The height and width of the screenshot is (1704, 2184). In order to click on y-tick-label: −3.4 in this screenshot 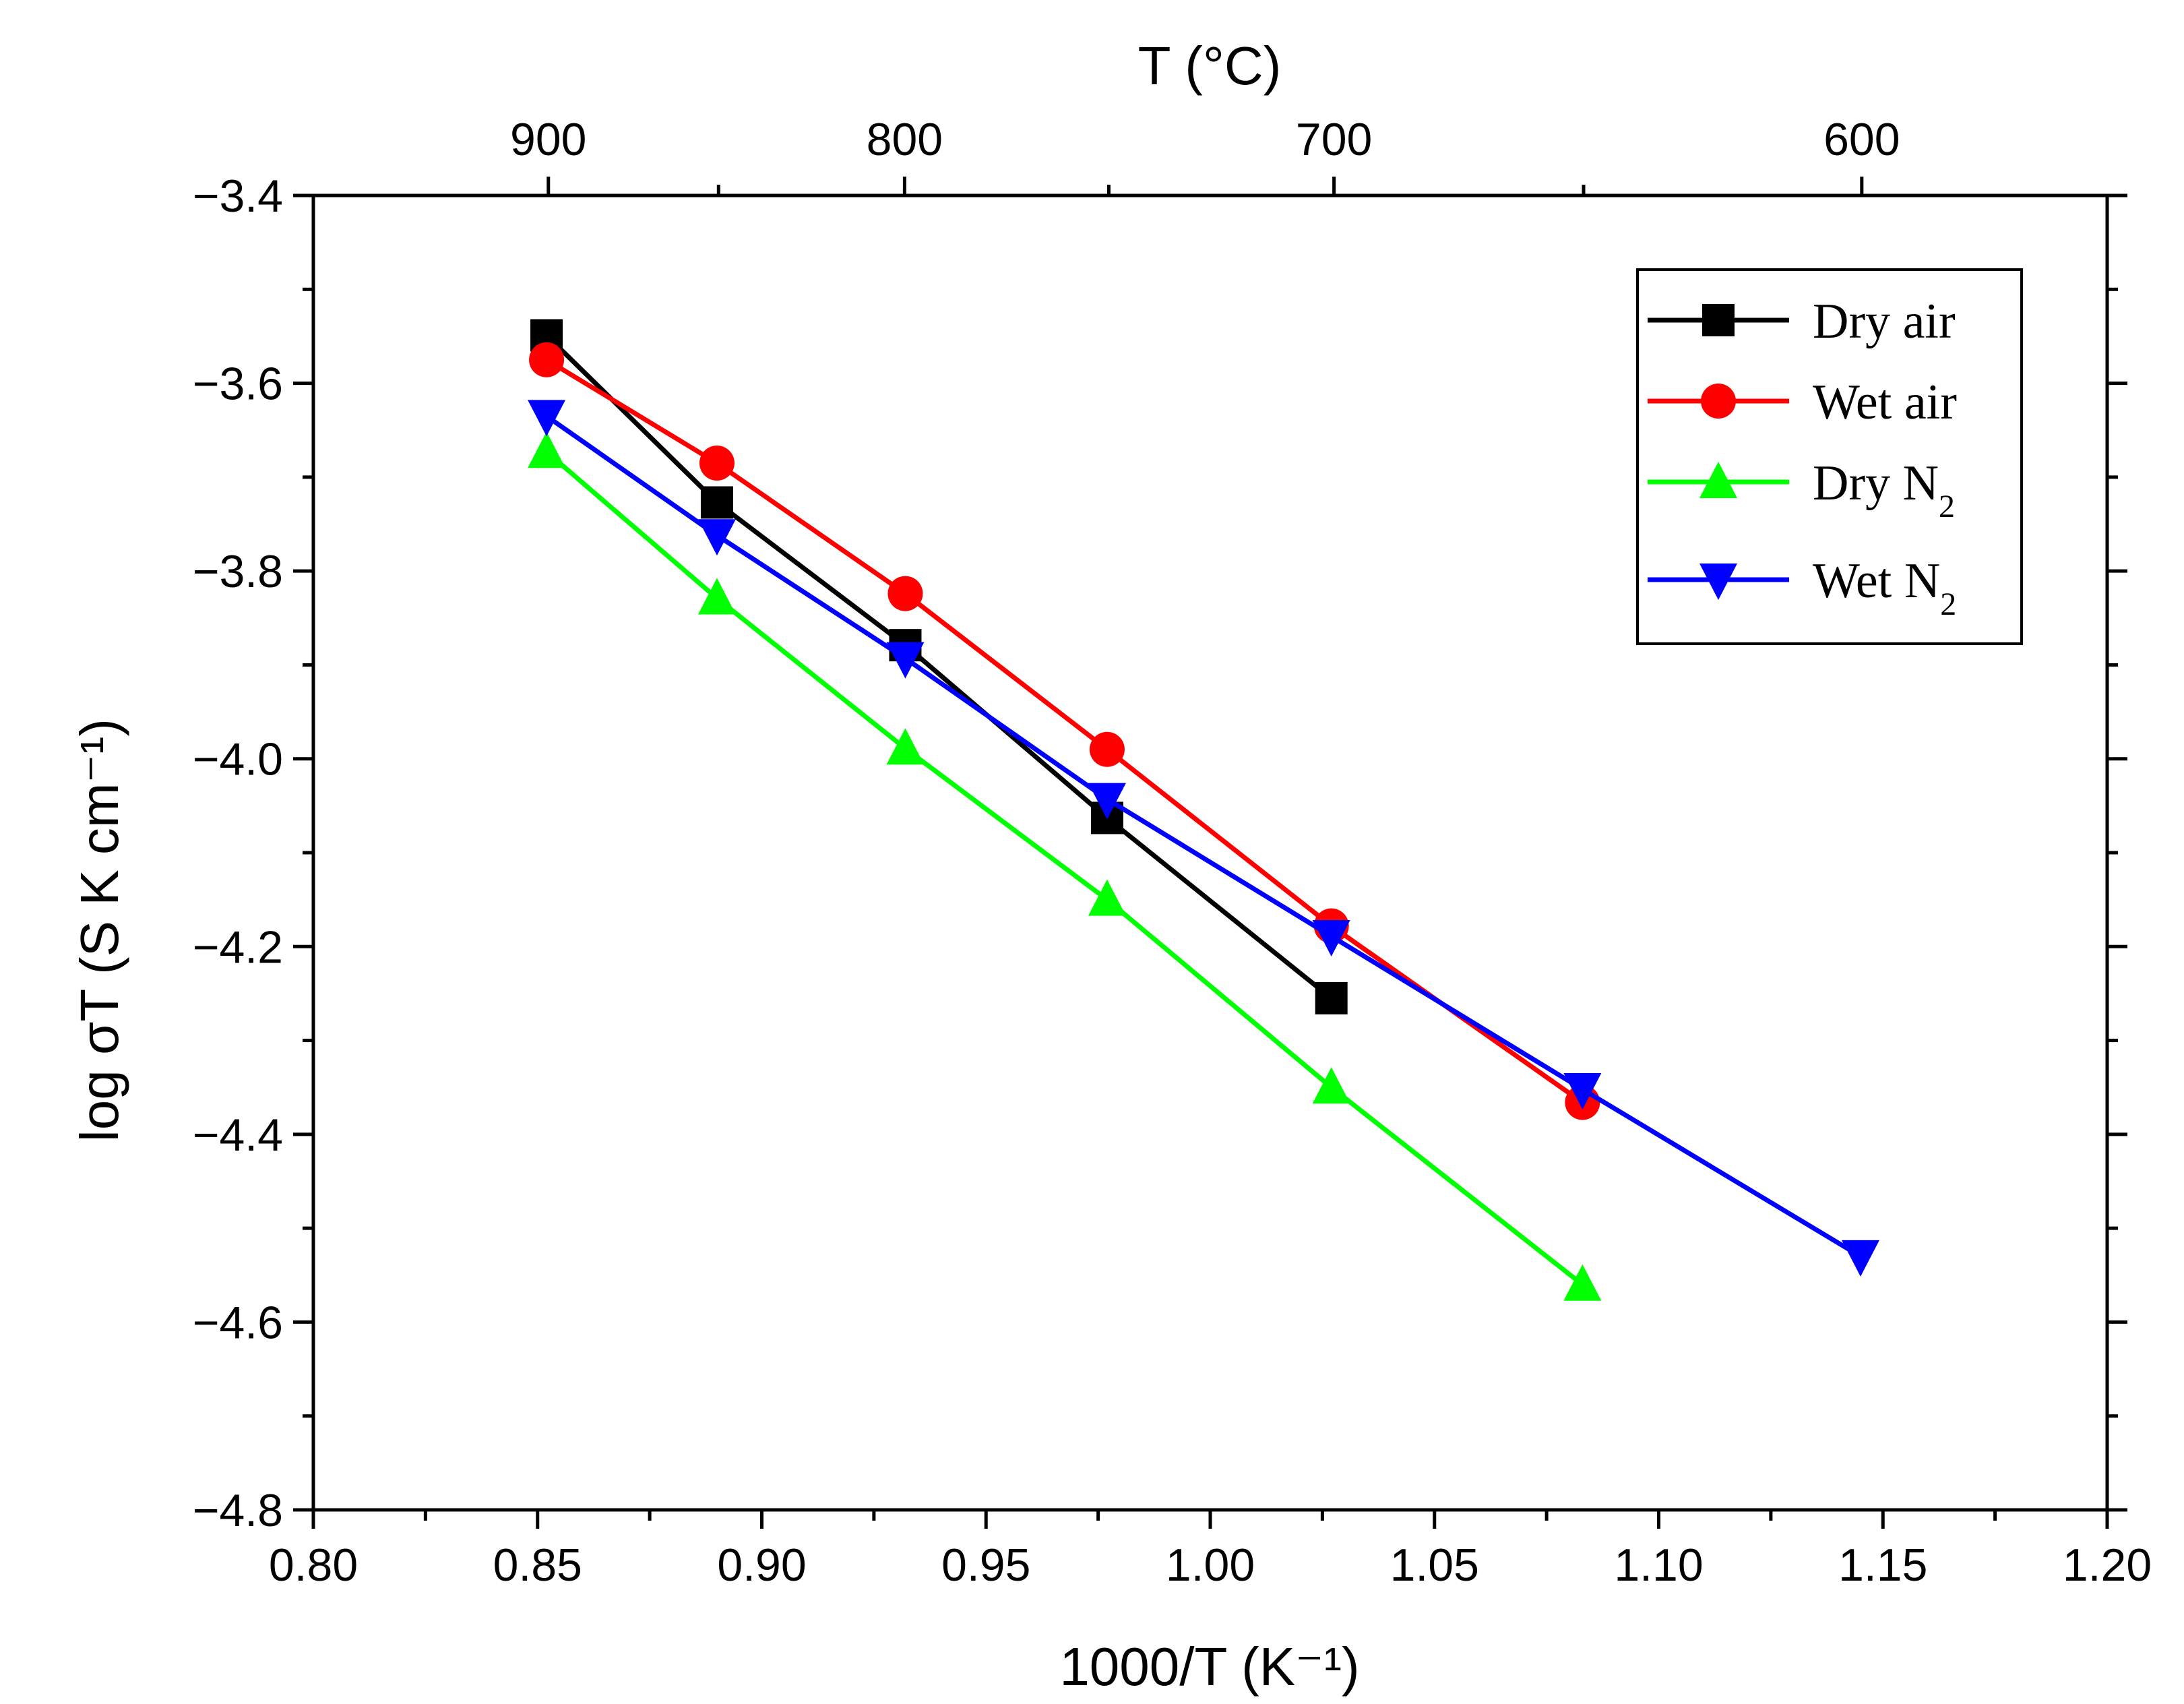, I will do `click(238, 197)`.